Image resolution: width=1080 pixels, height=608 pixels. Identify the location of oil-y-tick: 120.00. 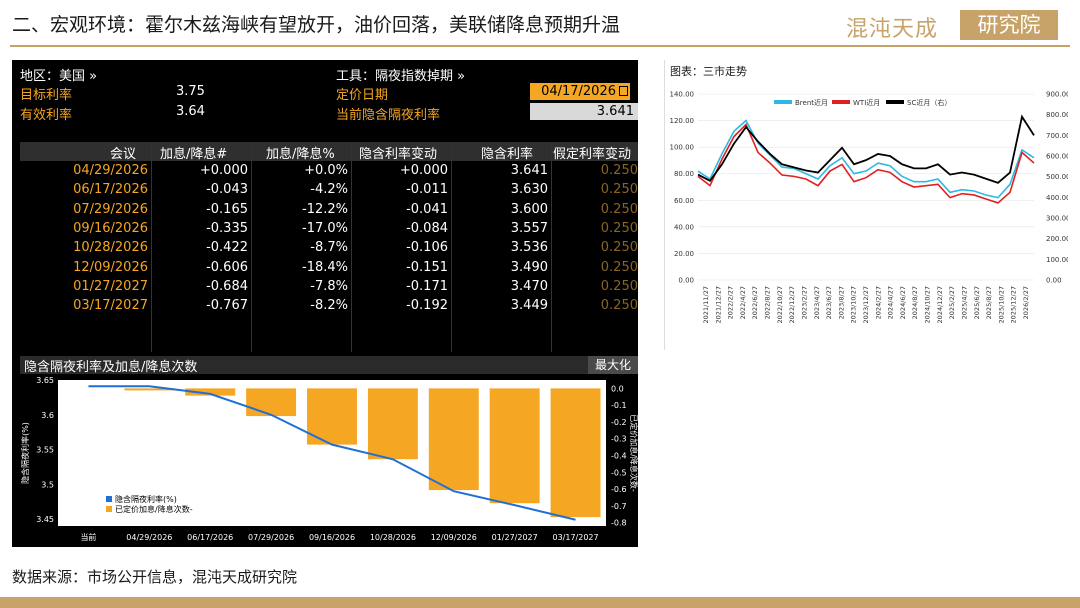
(682, 121).